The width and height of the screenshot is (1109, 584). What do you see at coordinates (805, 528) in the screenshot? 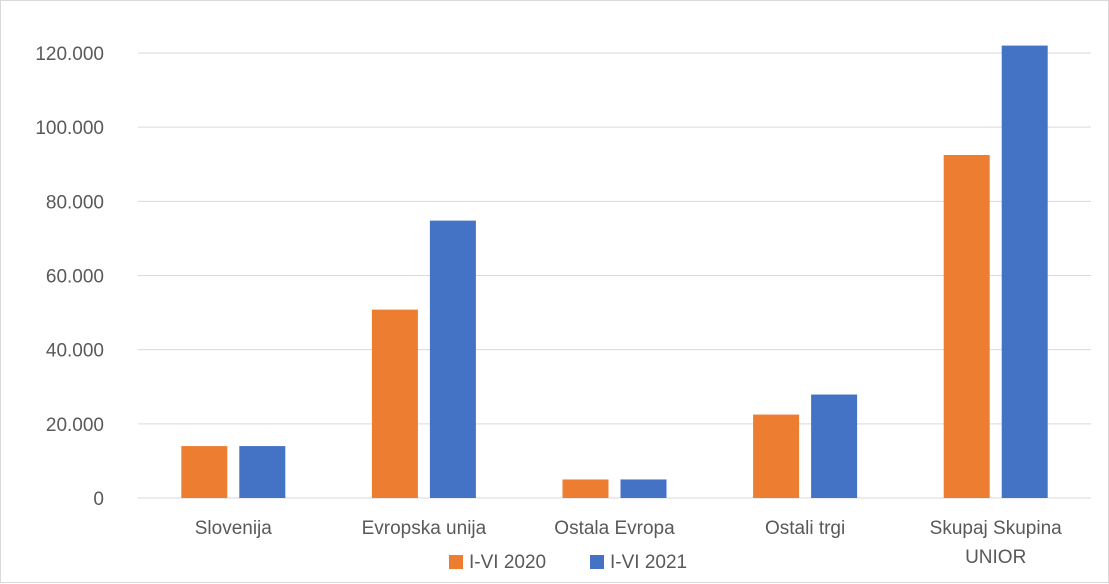
I see `x-tick-label: Ostali trgi` at bounding box center [805, 528].